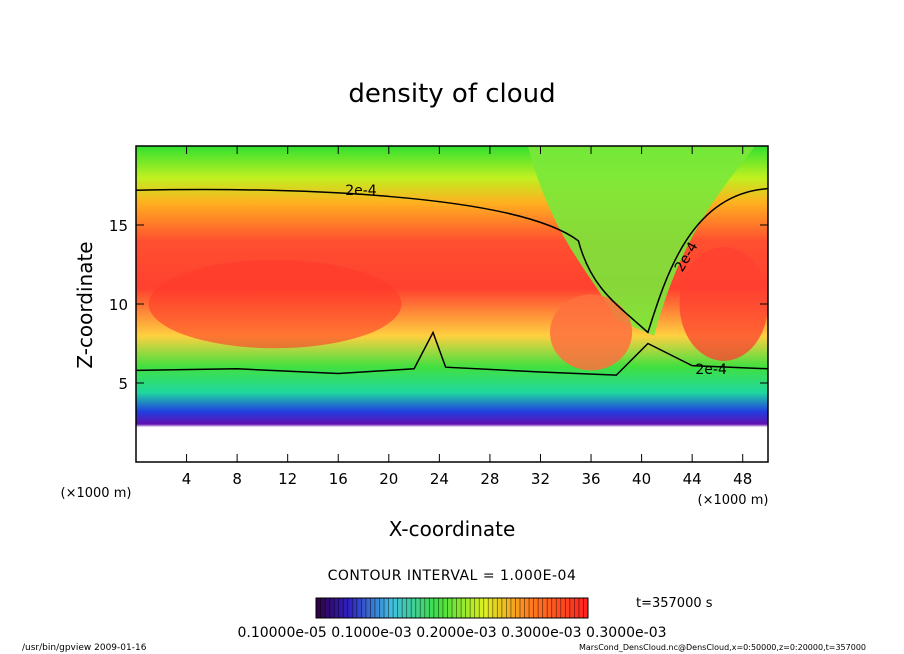 This screenshot has width=904, height=654. I want to click on x-unit-label: (×1000 m), so click(733, 500).